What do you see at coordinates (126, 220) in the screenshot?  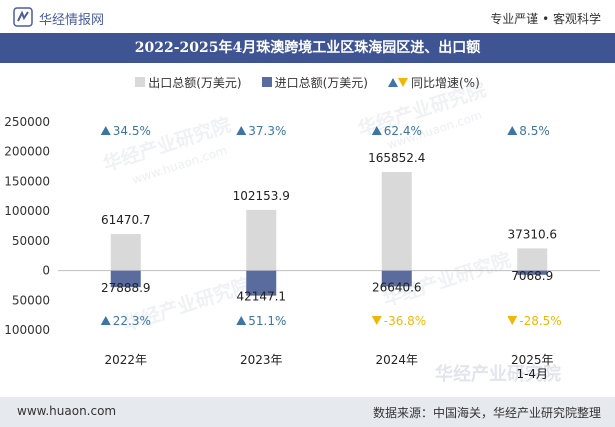 I see `export-value-label: 61470.7` at bounding box center [126, 220].